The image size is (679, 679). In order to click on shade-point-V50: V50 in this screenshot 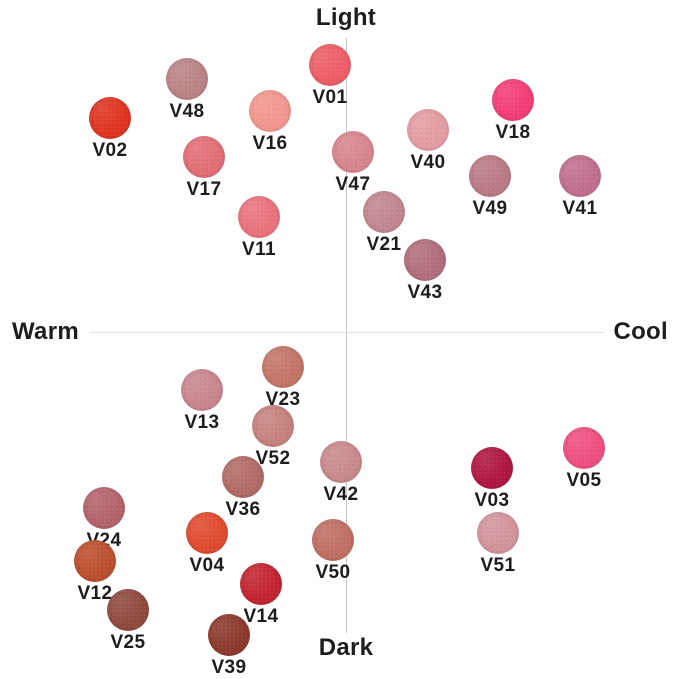, I will do `click(333, 551)`.